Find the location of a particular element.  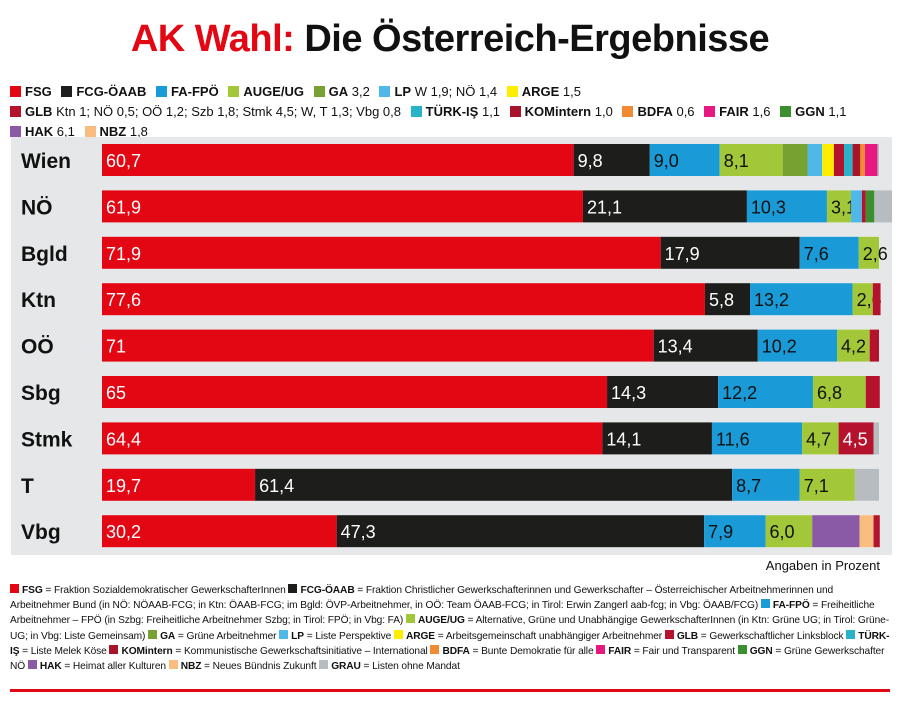

legend-item-nbz: NBZ 1,8 is located at coordinates (116, 131).